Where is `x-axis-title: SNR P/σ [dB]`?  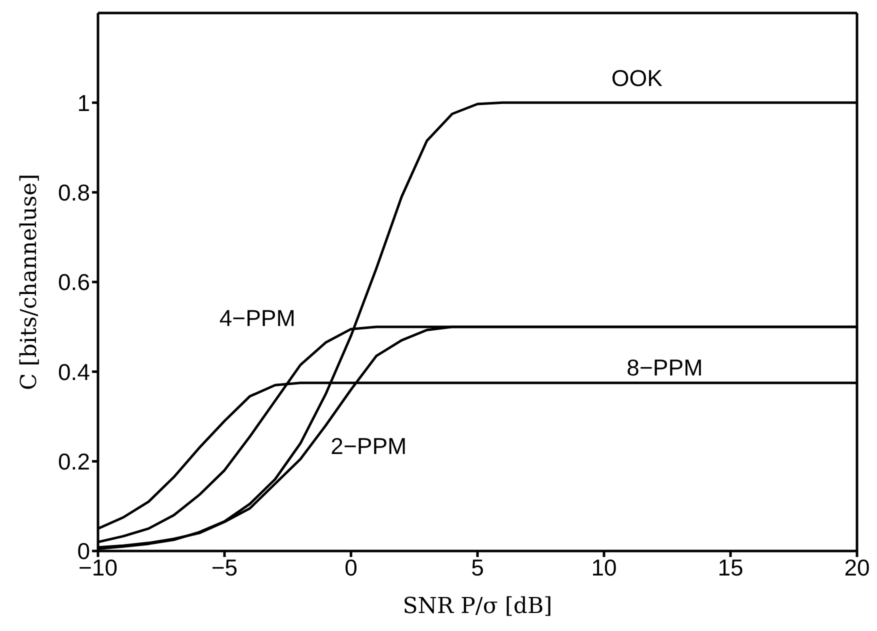 x-axis-title: SNR P/σ [dB] is located at coordinates (477, 606).